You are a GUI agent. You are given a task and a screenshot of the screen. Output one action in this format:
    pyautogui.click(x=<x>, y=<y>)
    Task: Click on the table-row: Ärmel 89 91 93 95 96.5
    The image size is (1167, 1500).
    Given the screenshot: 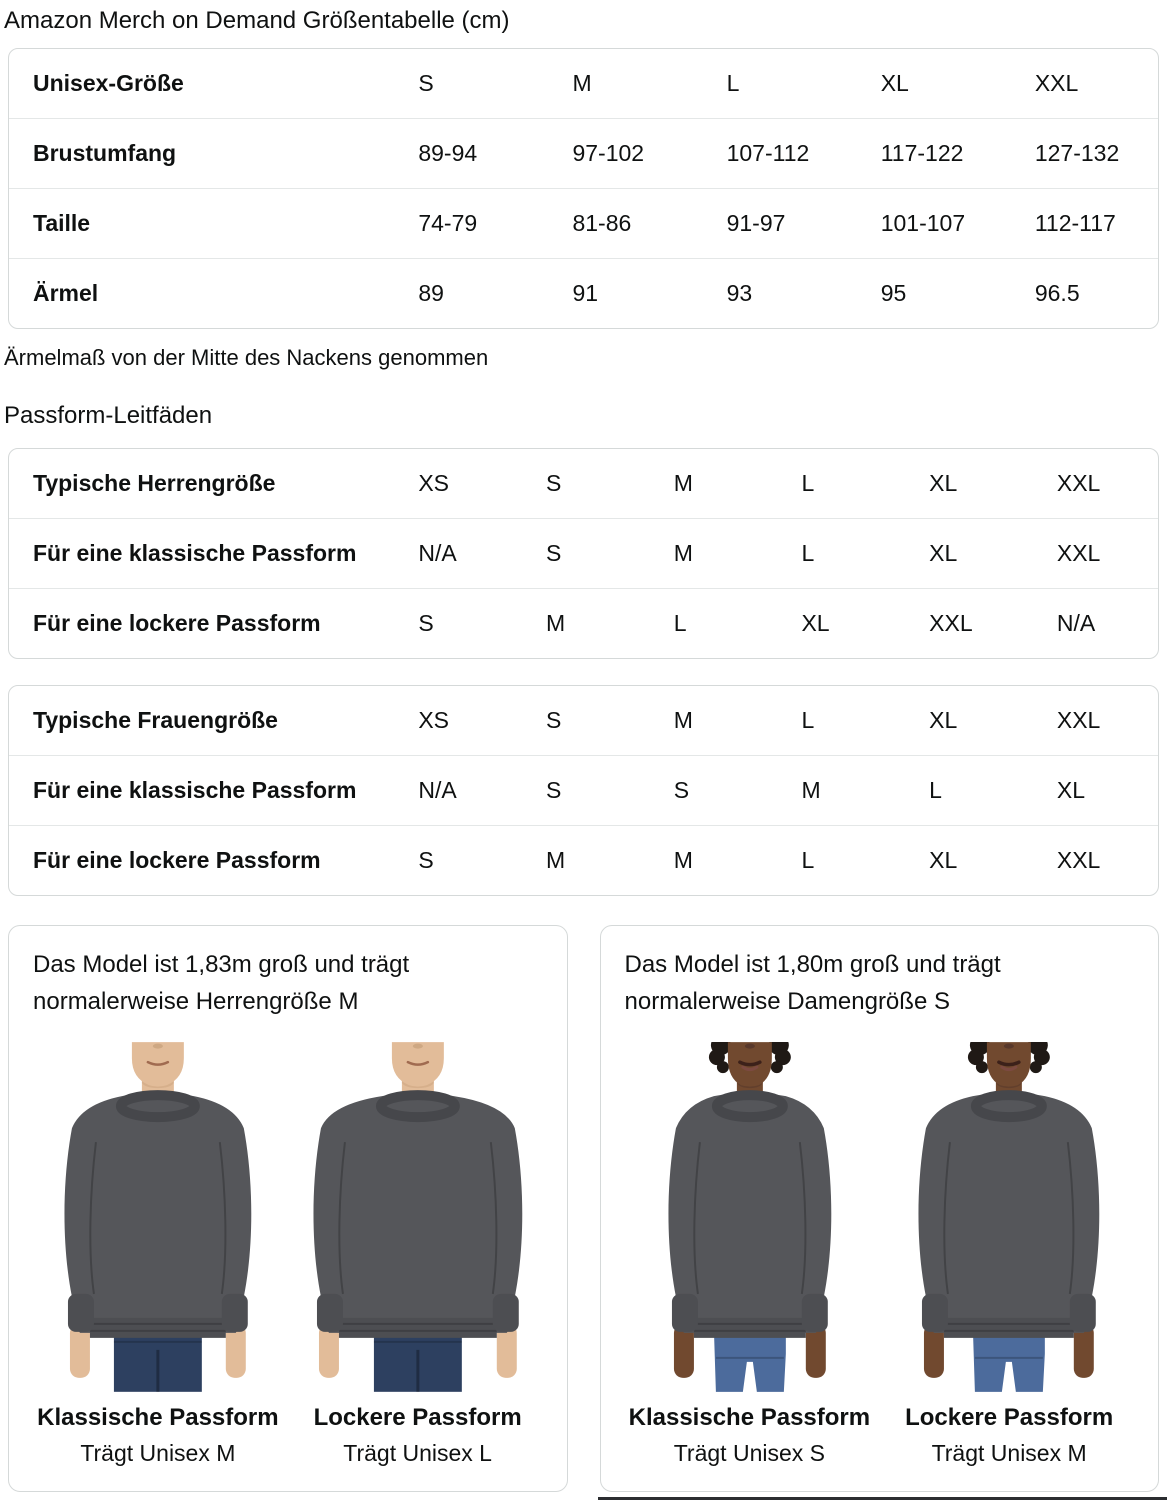 What is the action you would take?
    pyautogui.click(x=583, y=293)
    